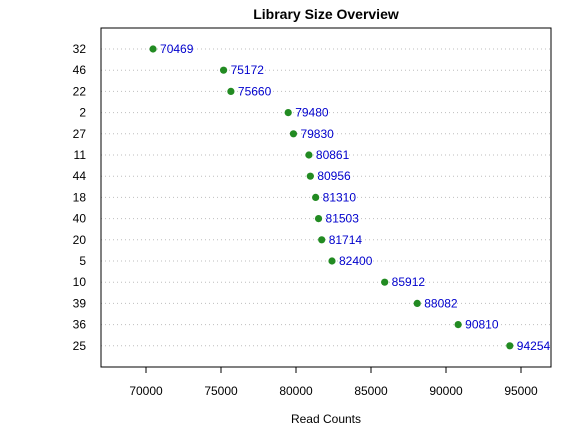 The image size is (580, 425). Describe the element at coordinates (409, 282) in the screenshot. I see `data-label: 85912` at that location.